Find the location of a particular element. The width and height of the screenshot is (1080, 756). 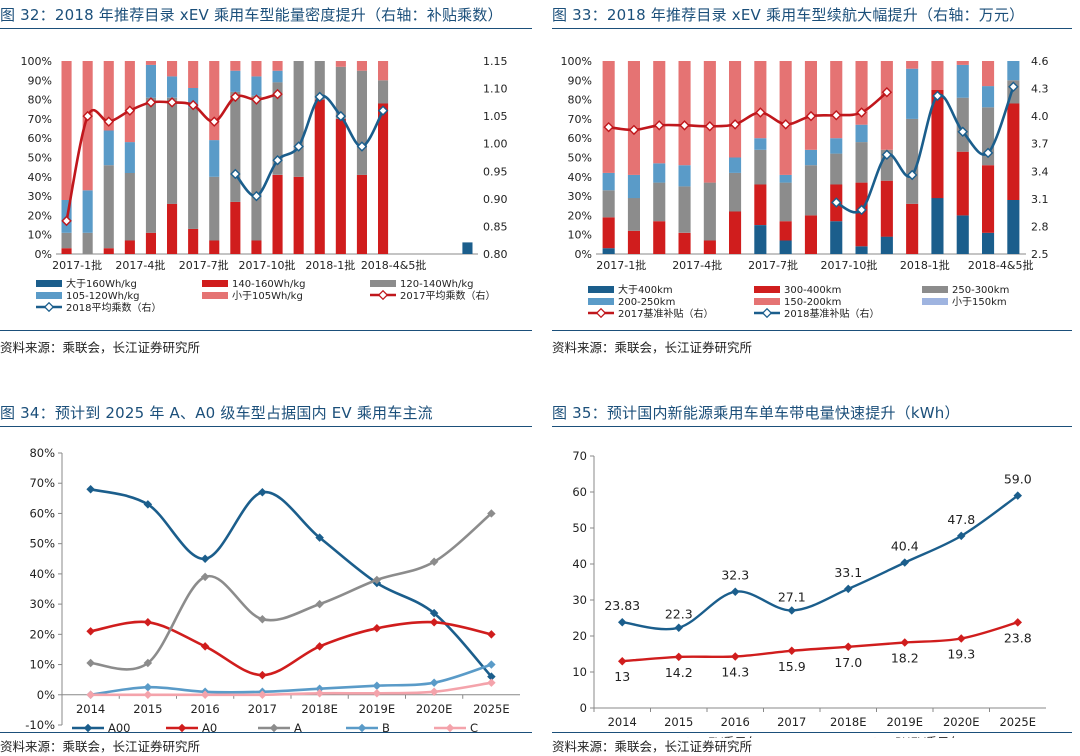

x-tick-label: 2018-1批 is located at coordinates (925, 265).